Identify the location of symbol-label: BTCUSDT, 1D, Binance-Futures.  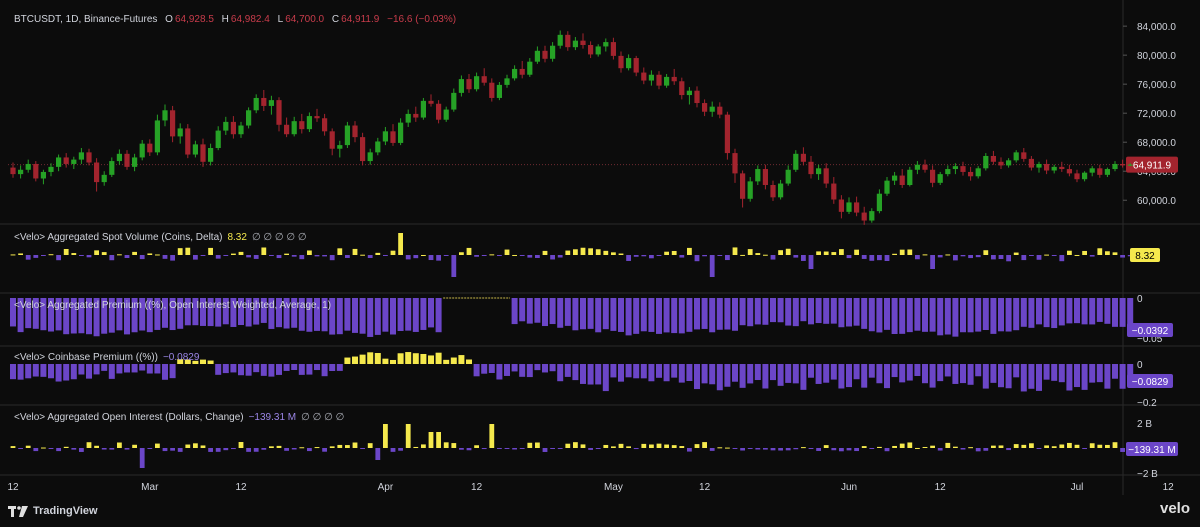
(86, 19).